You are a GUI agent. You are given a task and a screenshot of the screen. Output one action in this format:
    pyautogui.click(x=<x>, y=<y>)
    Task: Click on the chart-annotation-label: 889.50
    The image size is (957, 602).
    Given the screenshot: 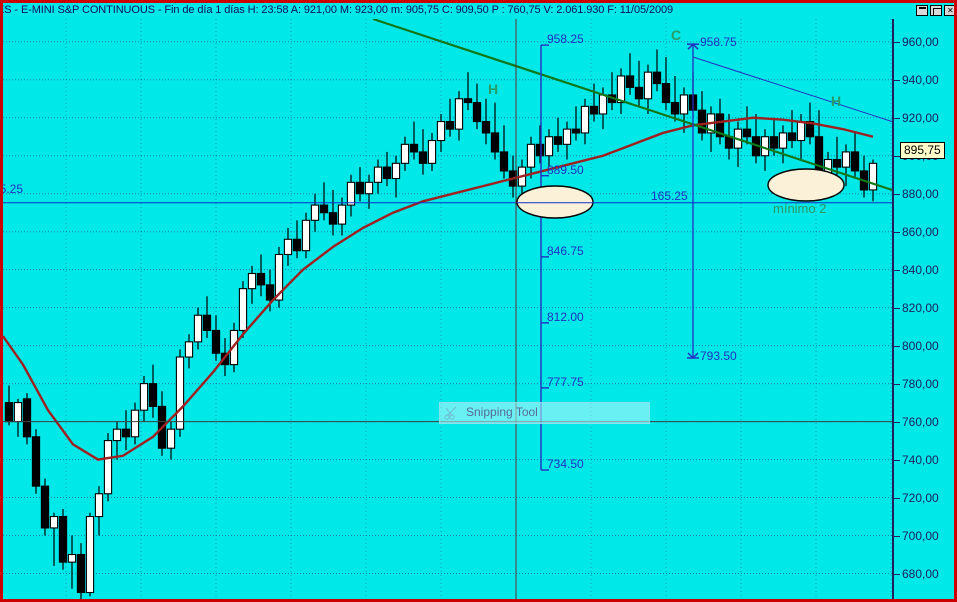 What is the action you would take?
    pyautogui.click(x=565, y=169)
    